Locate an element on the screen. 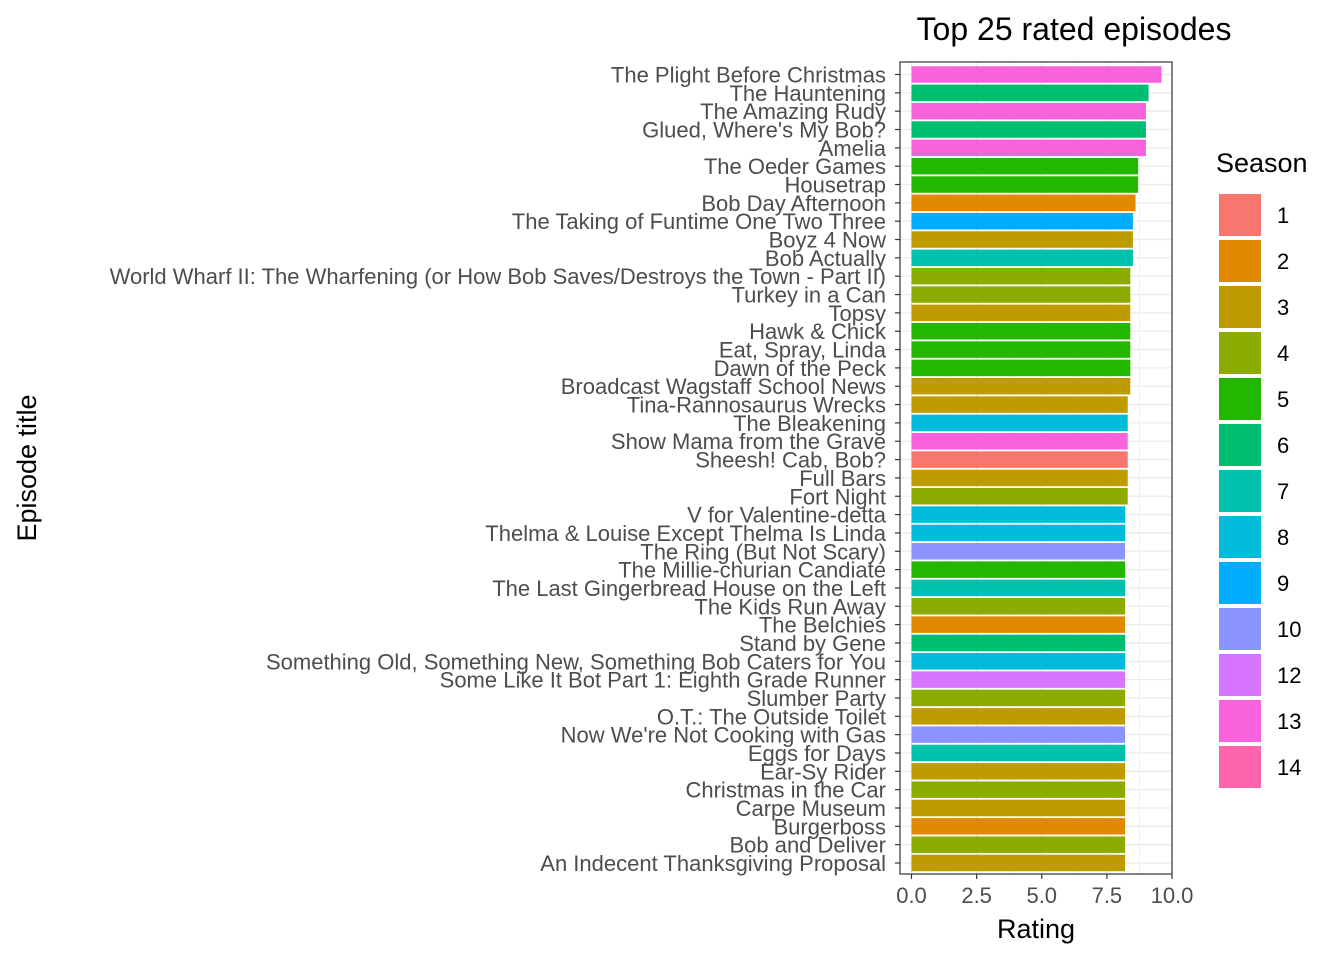 The image size is (1344, 960). y-tick-label: Bob and Deliver is located at coordinates (807, 845).